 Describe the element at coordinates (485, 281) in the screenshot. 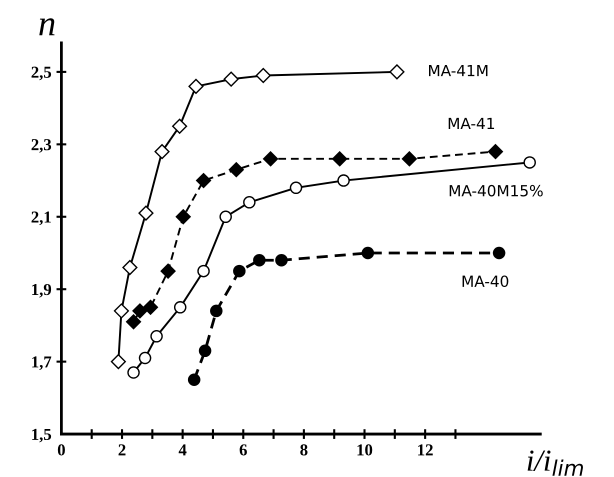

I see `series-label: MA-40` at that location.